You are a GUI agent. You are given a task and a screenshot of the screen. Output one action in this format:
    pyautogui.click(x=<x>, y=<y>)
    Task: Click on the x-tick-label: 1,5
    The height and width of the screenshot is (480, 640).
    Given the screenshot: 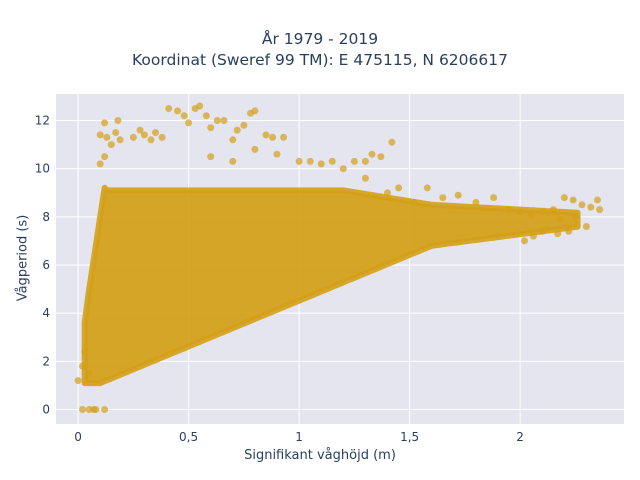 What is the action you would take?
    pyautogui.click(x=409, y=437)
    